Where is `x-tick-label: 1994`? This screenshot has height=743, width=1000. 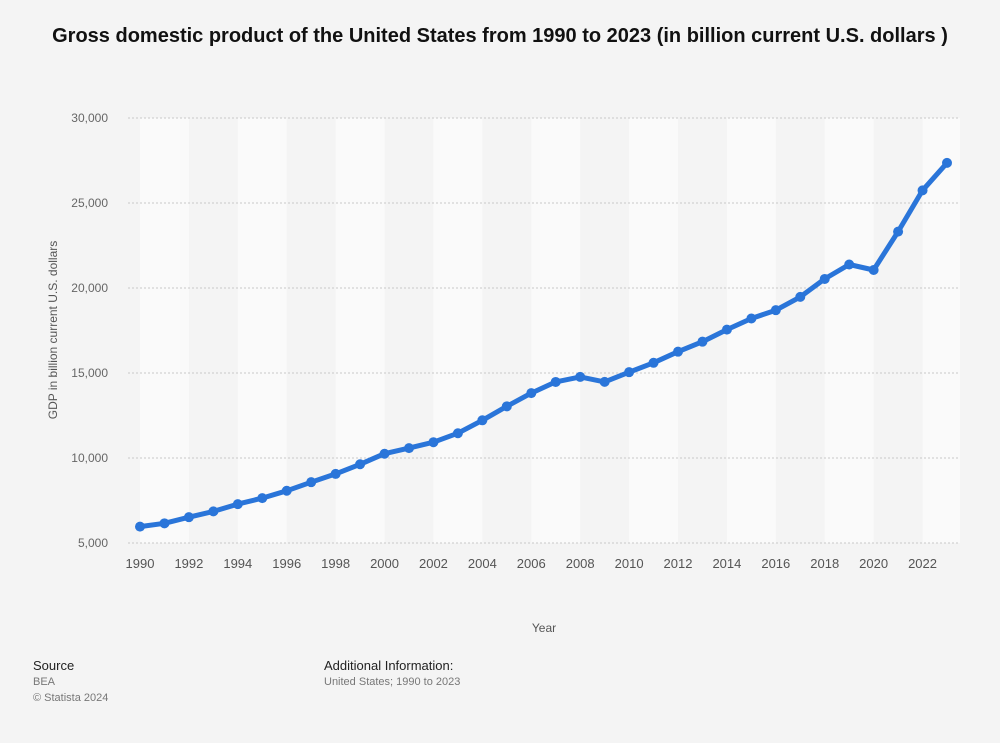
x-tick-label: 1994 is located at coordinates (237, 563).